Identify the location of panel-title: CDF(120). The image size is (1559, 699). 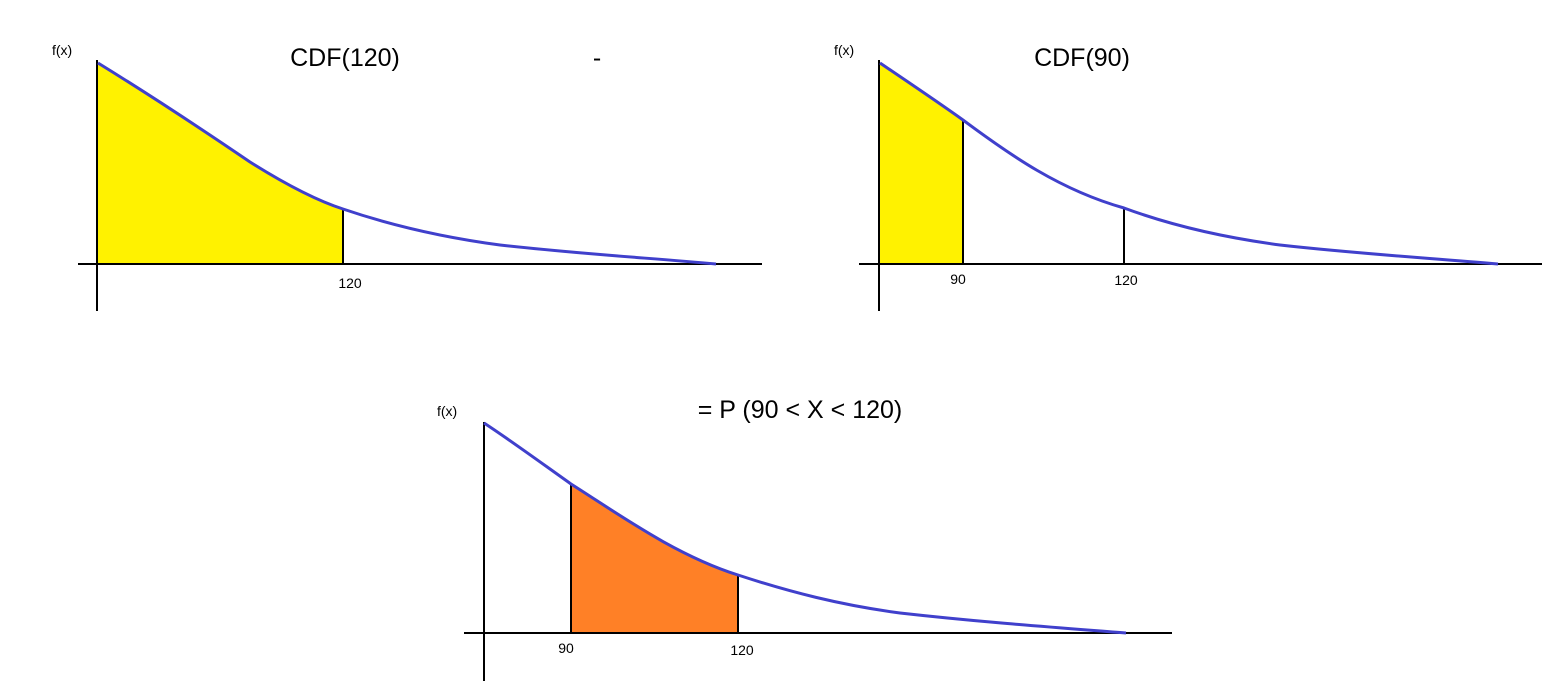
(345, 58).